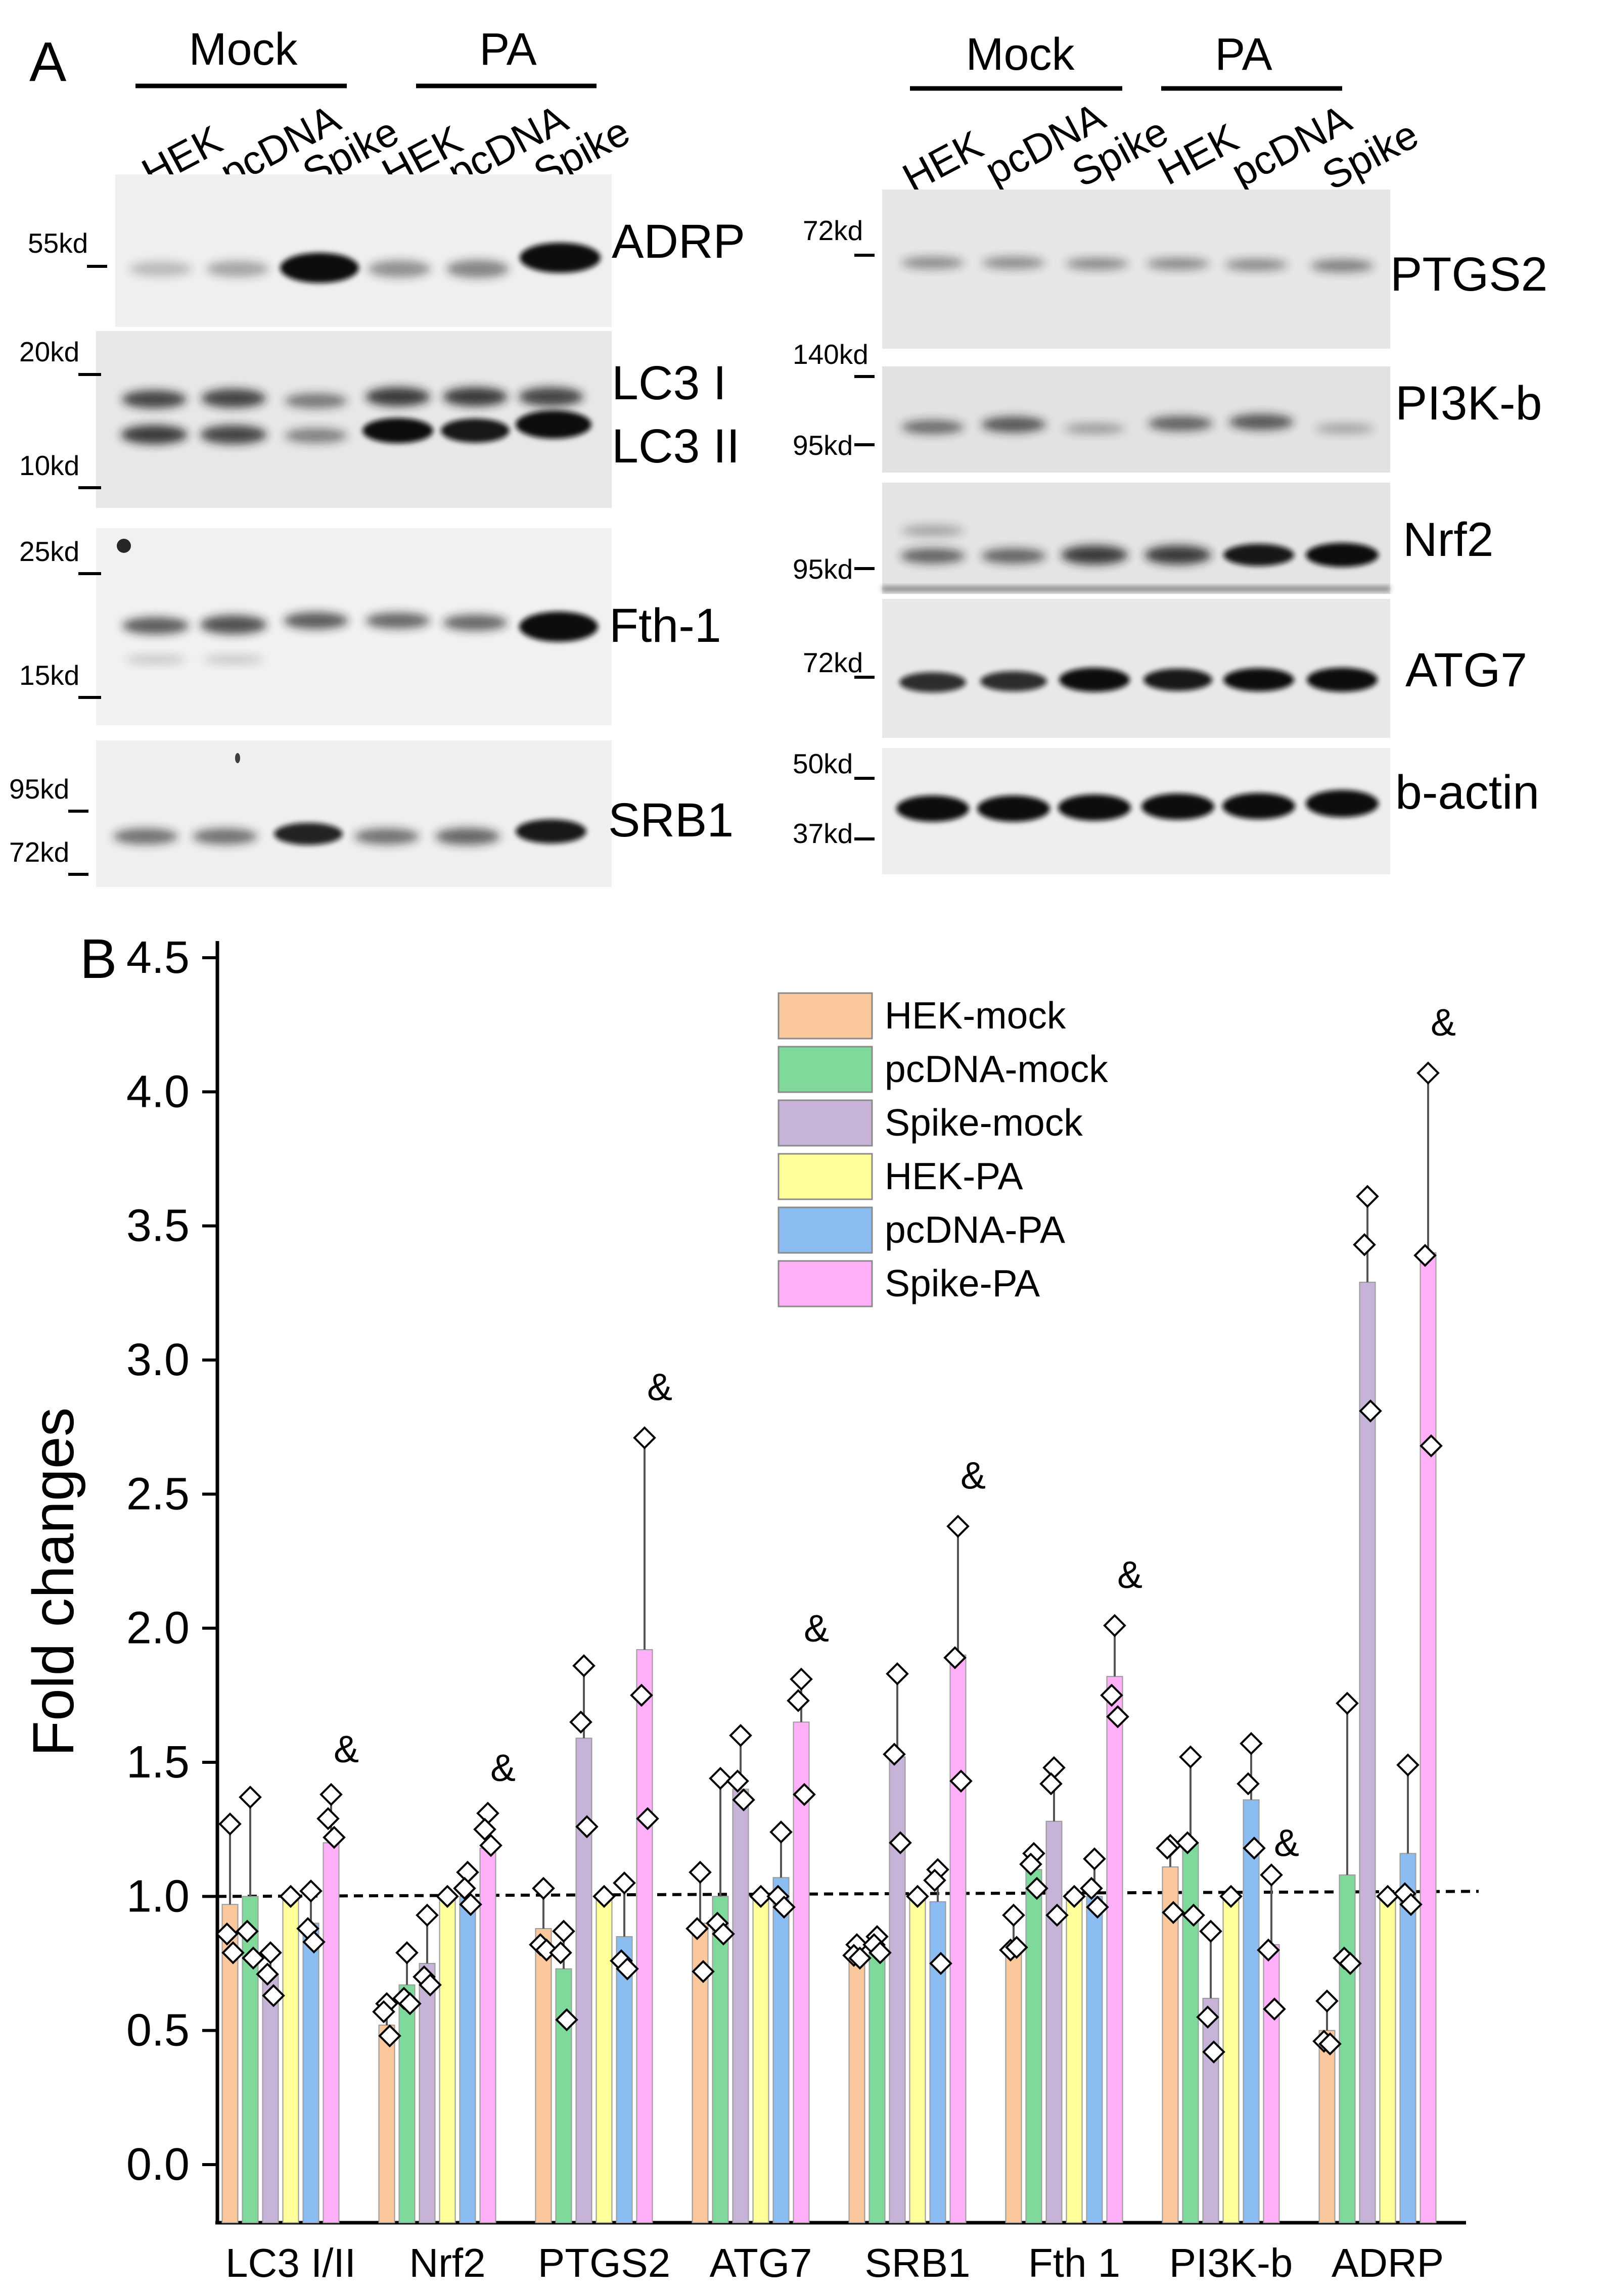 The height and width of the screenshot is (2296, 1601). Describe the element at coordinates (1074, 2262) in the screenshot. I see `x-tick-label: Fth 1` at that location.